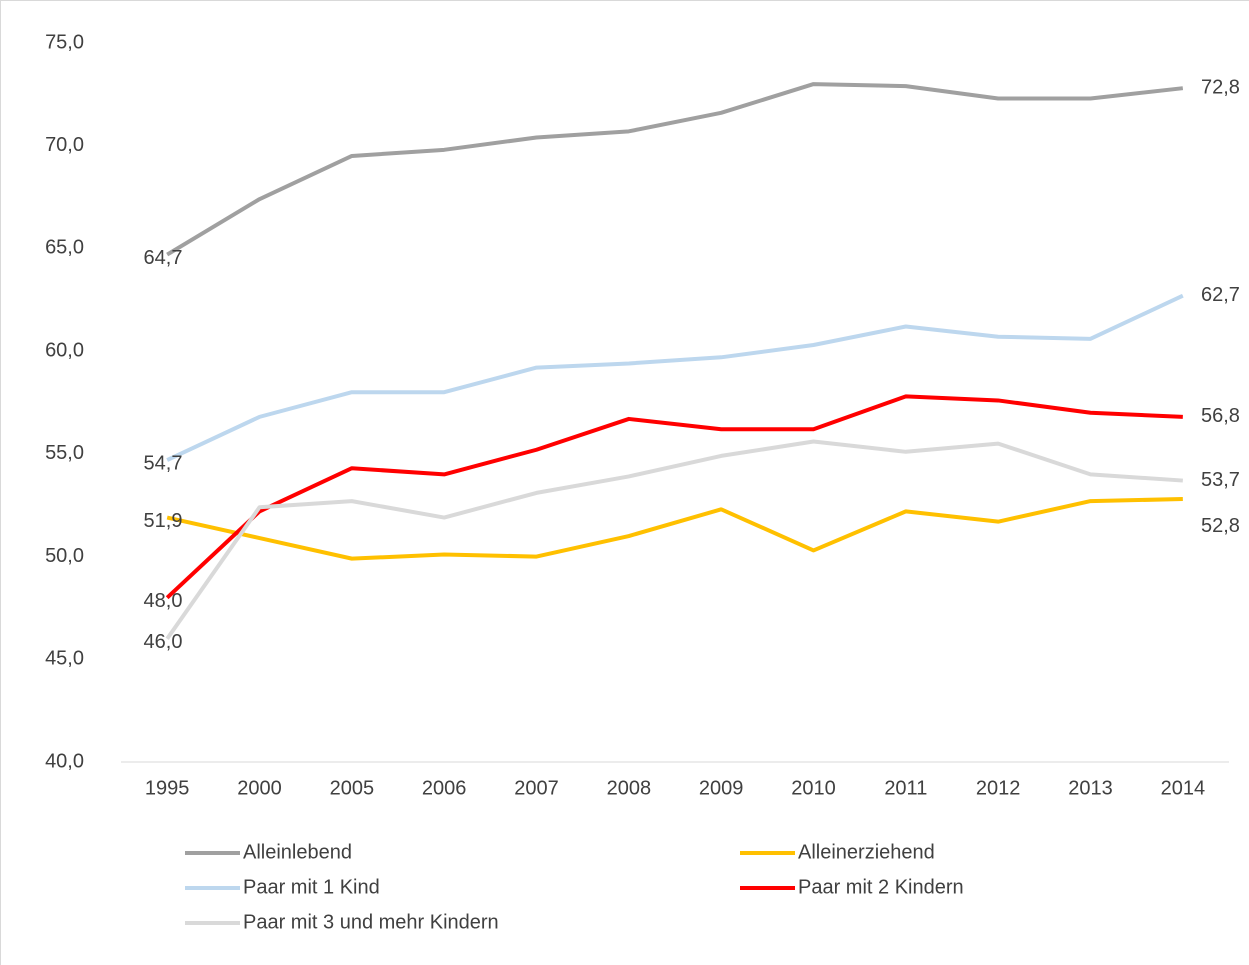 The width and height of the screenshot is (1249, 965). What do you see at coordinates (1090, 788) in the screenshot?
I see `x-tick-label: 2013` at bounding box center [1090, 788].